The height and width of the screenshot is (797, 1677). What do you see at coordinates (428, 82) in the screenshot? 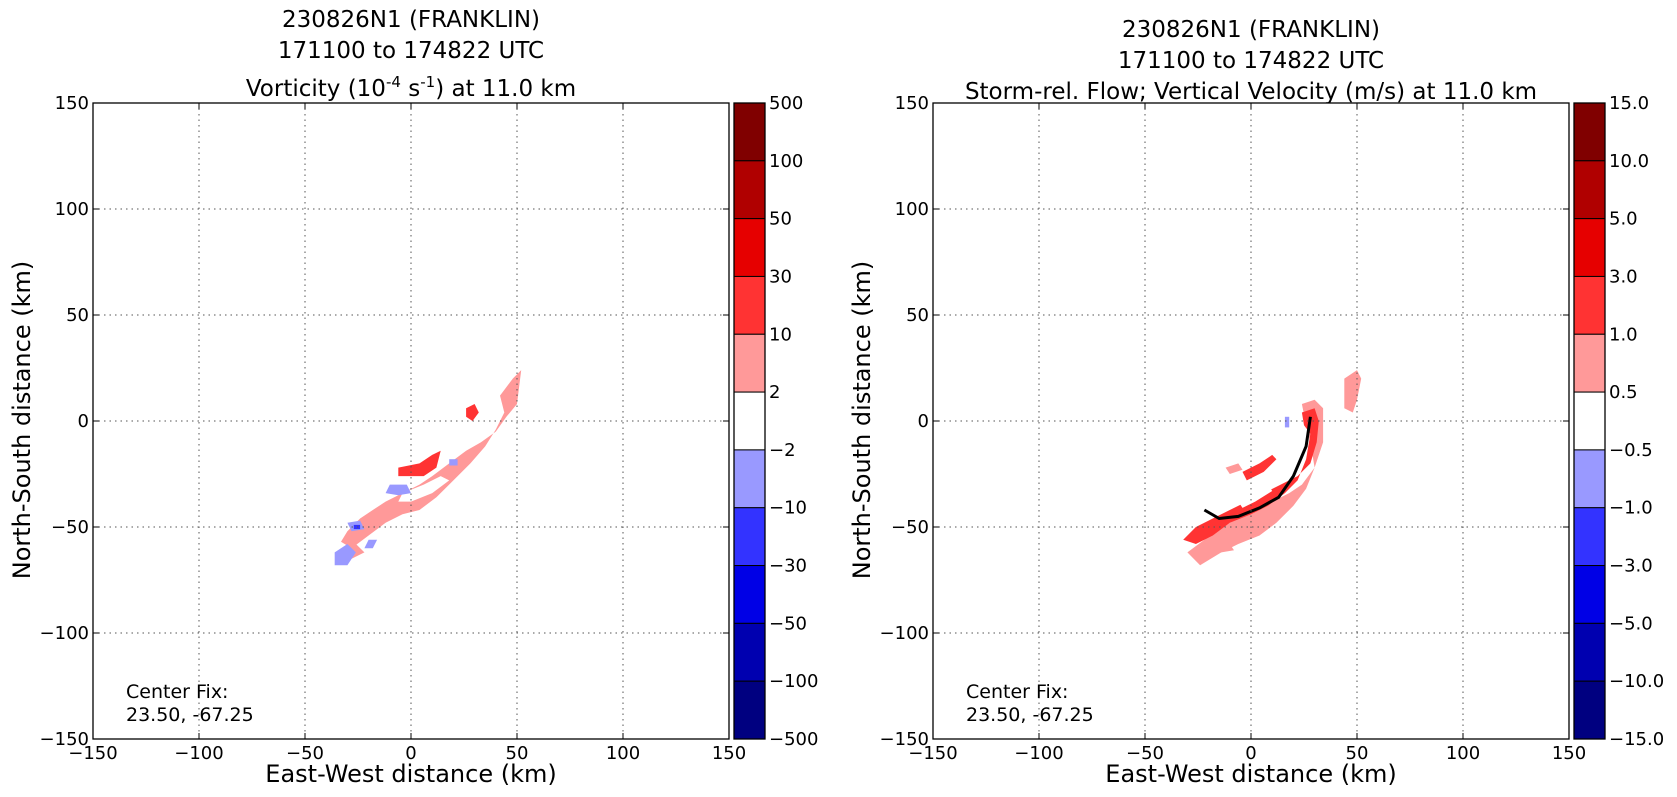
I see `panel1-title-exp2: -1` at bounding box center [428, 82].